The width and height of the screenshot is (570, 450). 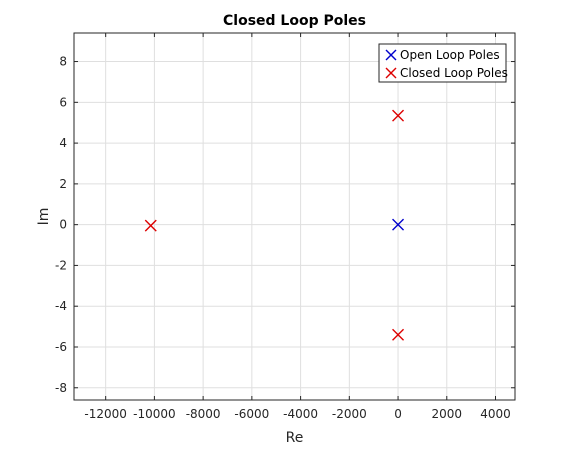 I want to click on x-tick-label: -12000, so click(x=105, y=414).